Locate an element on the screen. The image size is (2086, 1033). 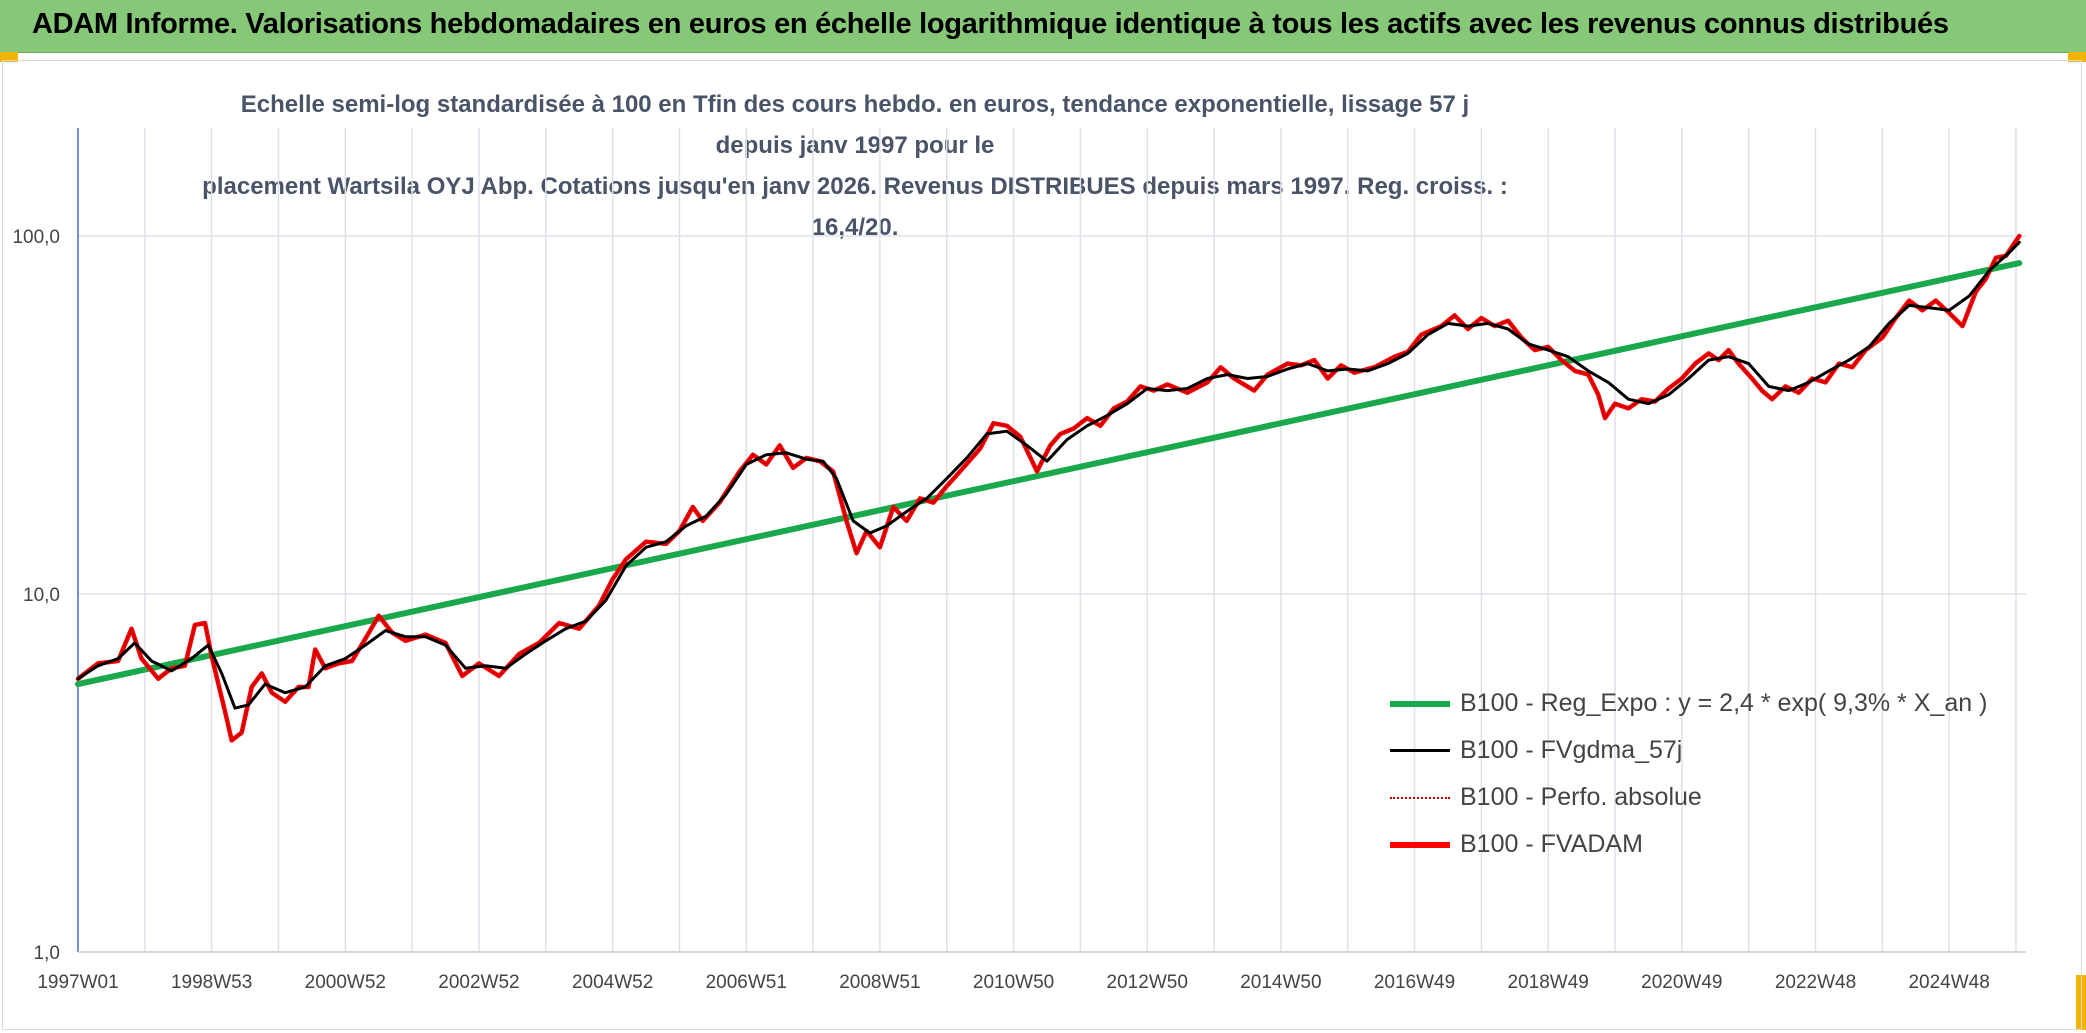
x-tick-label: 1998W53 is located at coordinates (211, 982).